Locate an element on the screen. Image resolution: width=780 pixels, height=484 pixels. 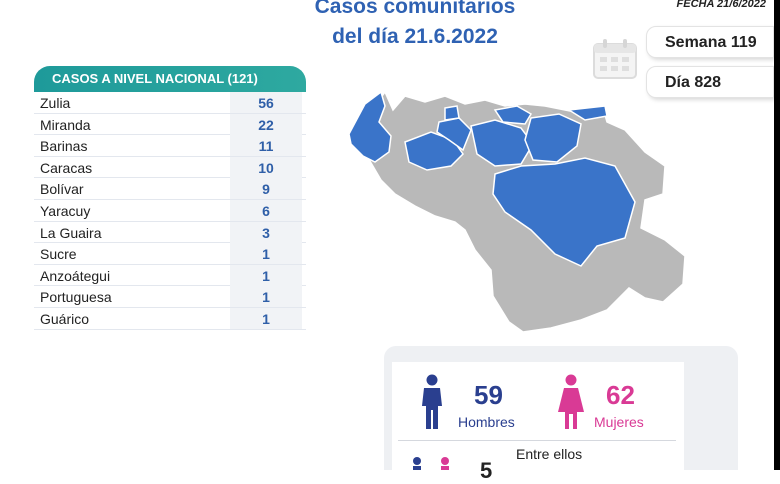
day-counter: Día 828 is located at coordinates (710, 82).